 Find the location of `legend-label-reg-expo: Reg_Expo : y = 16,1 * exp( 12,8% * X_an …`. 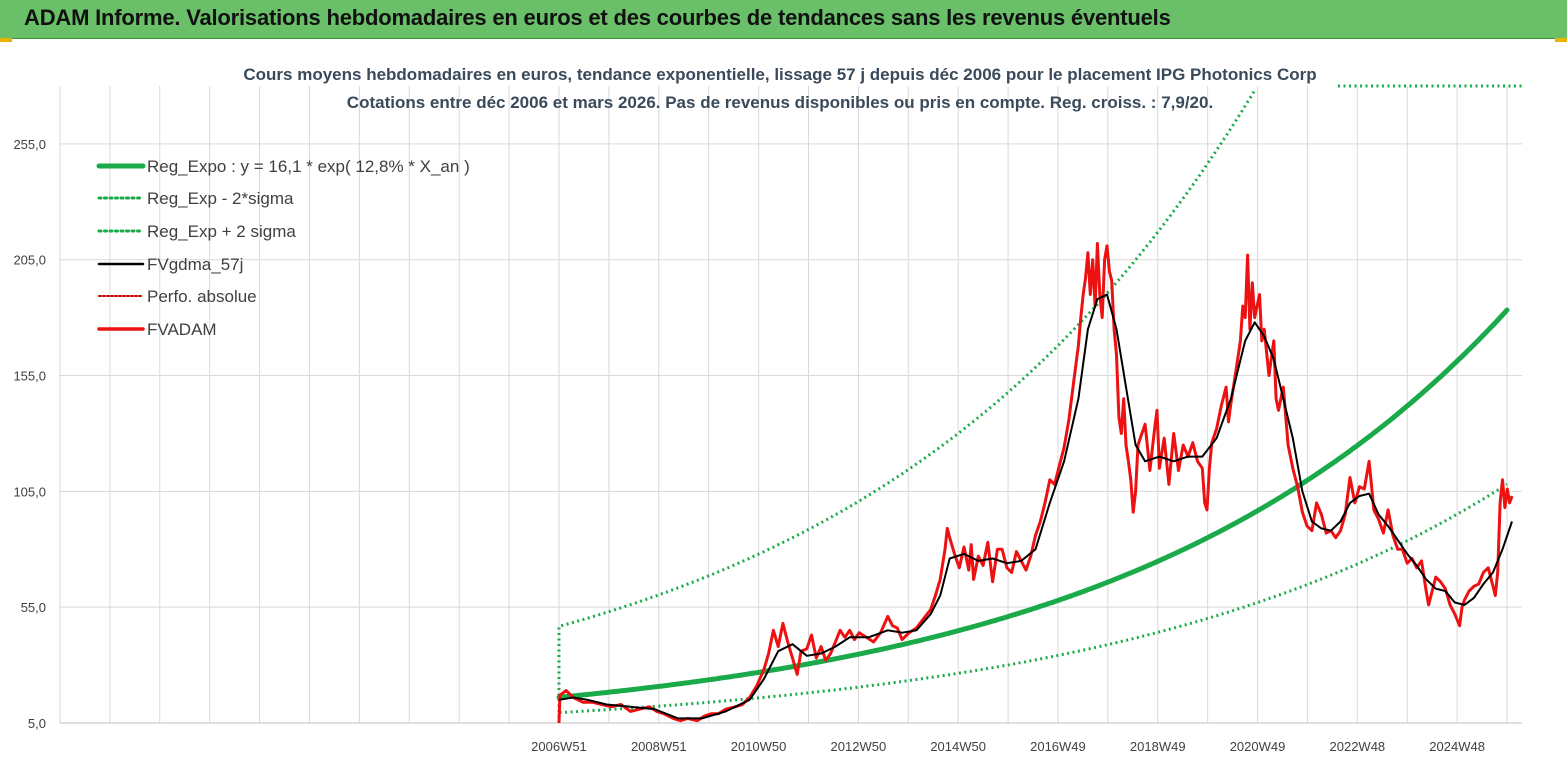

legend-label-reg-expo: Reg_Expo : y = 16,1 * exp( 12,8% * X_an … is located at coordinates (308, 166).